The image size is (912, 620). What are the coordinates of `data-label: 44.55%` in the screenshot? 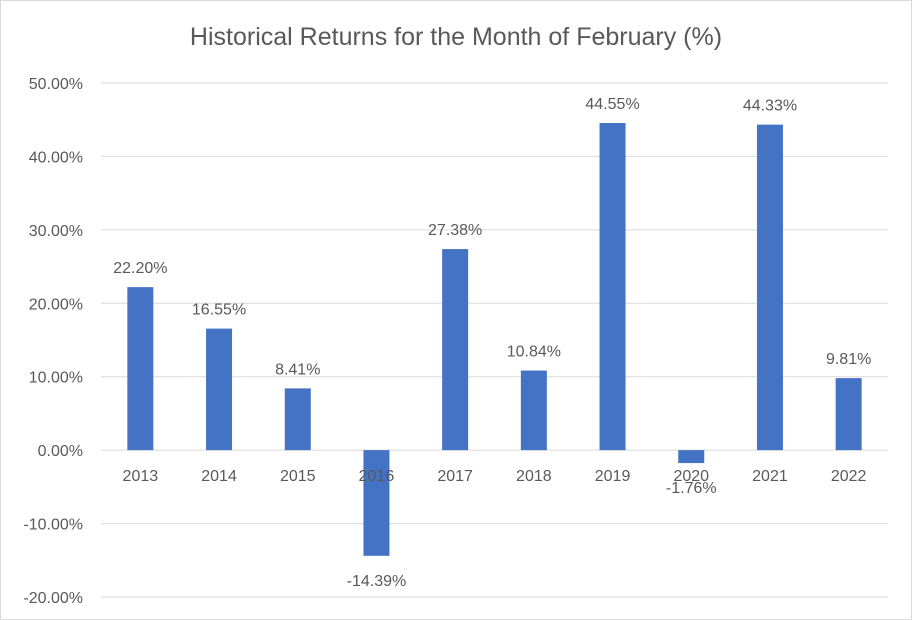 It's located at (612, 104).